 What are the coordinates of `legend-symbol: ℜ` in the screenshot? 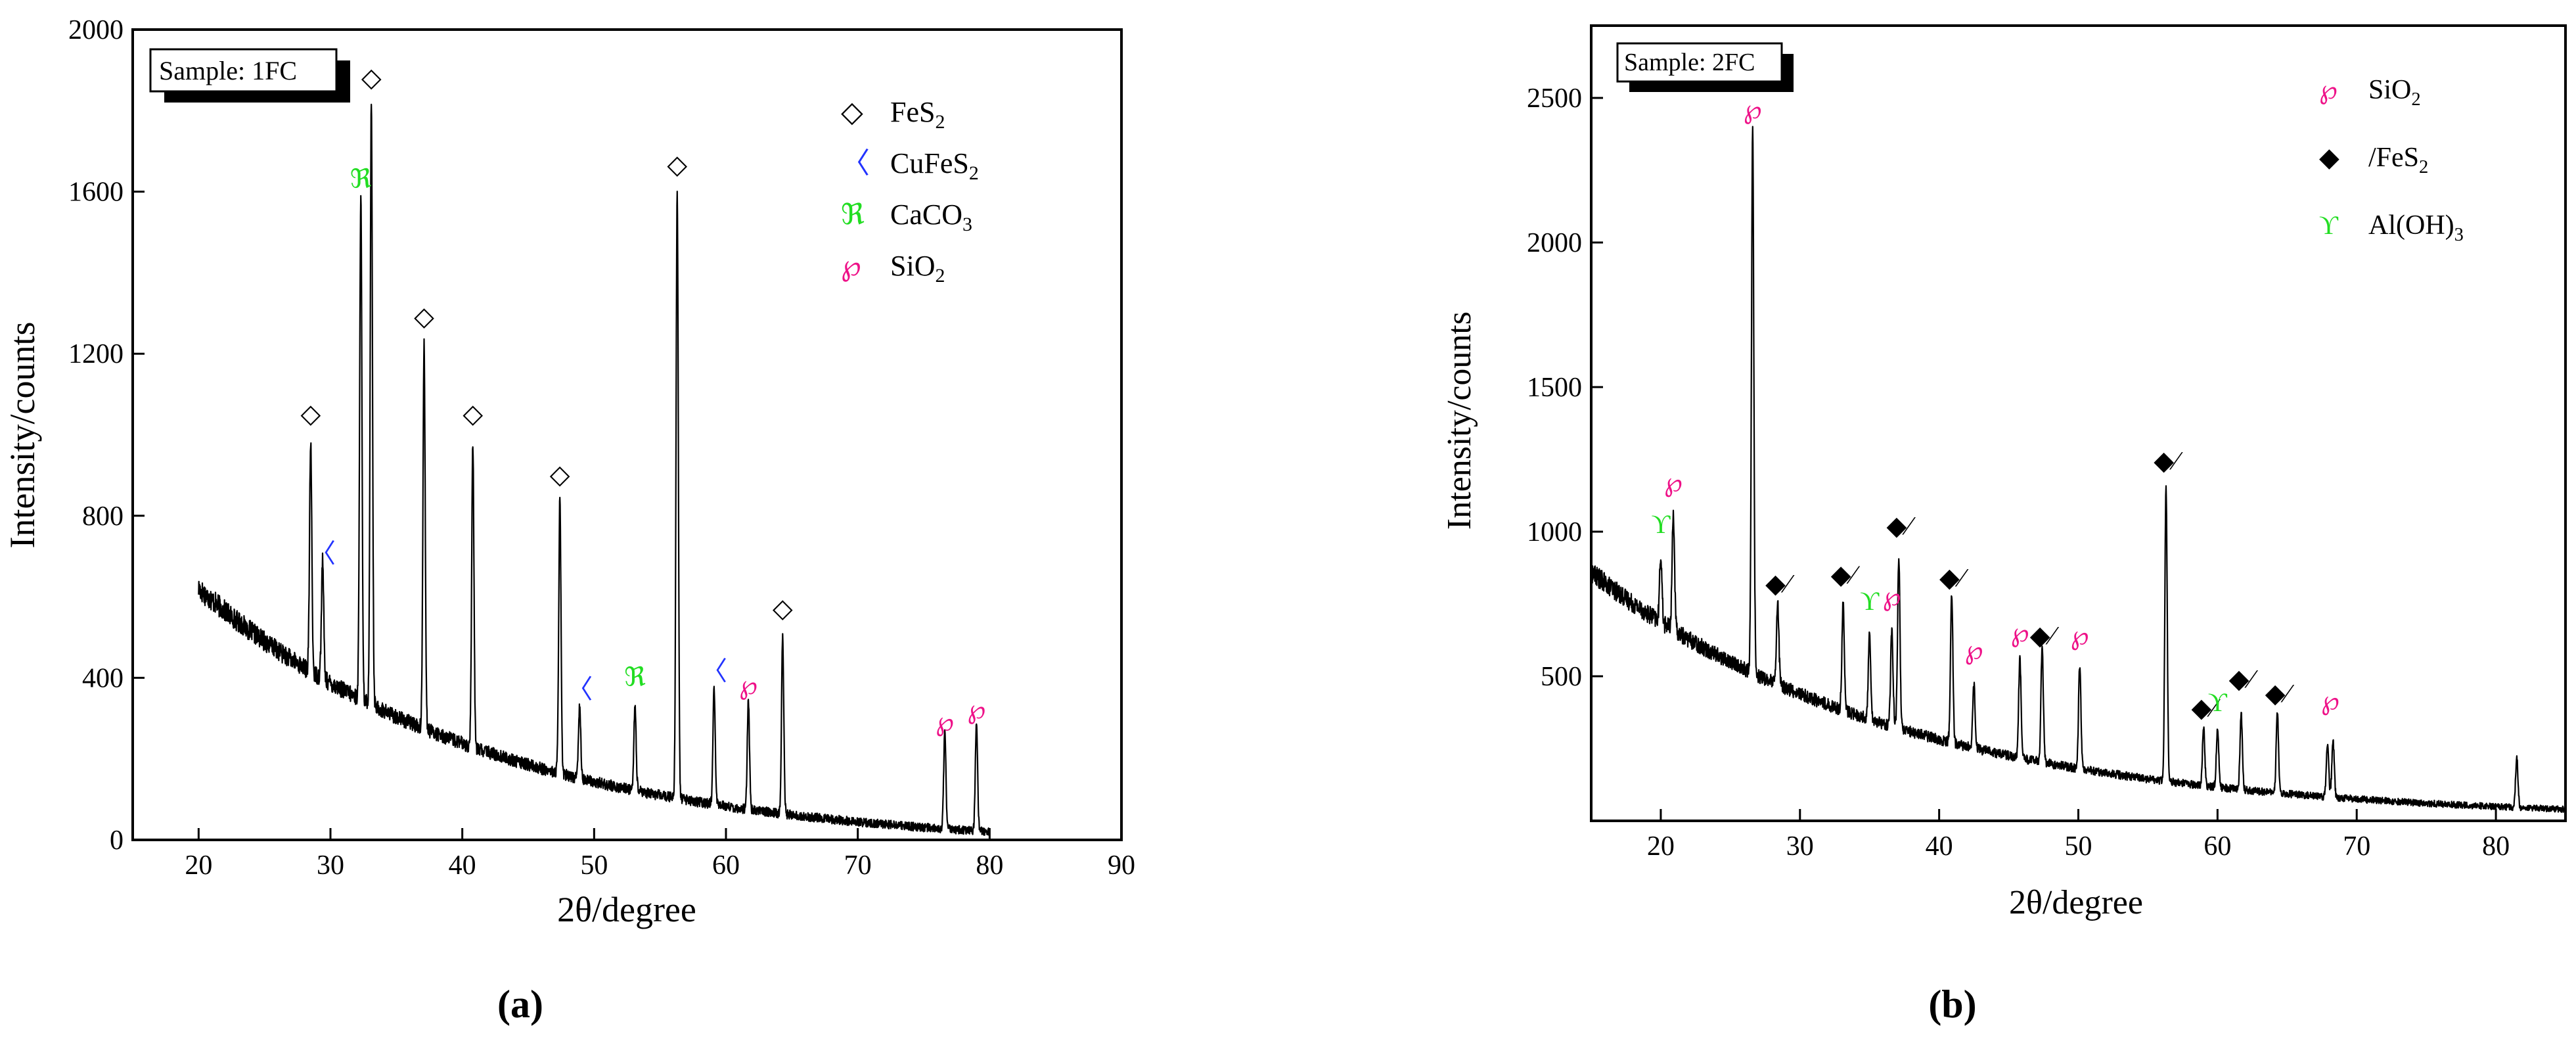 It's located at (853, 214).